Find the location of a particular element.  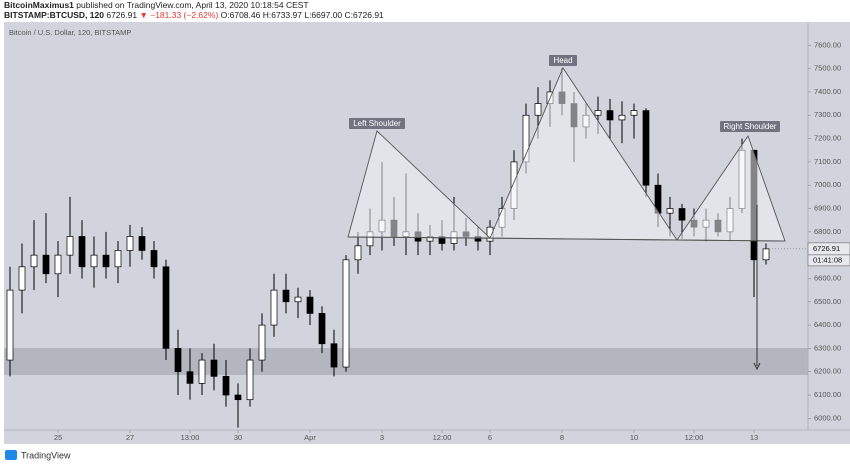

y-tick-label: 6600.00 is located at coordinates (827, 277).